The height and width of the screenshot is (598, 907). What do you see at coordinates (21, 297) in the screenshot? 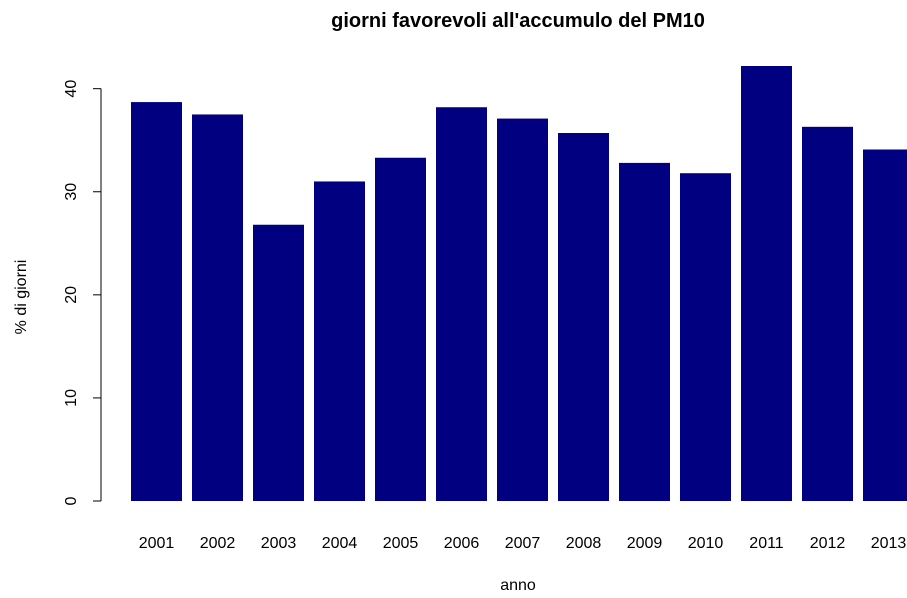
I see `y-axis-label: % di giorni` at bounding box center [21, 297].